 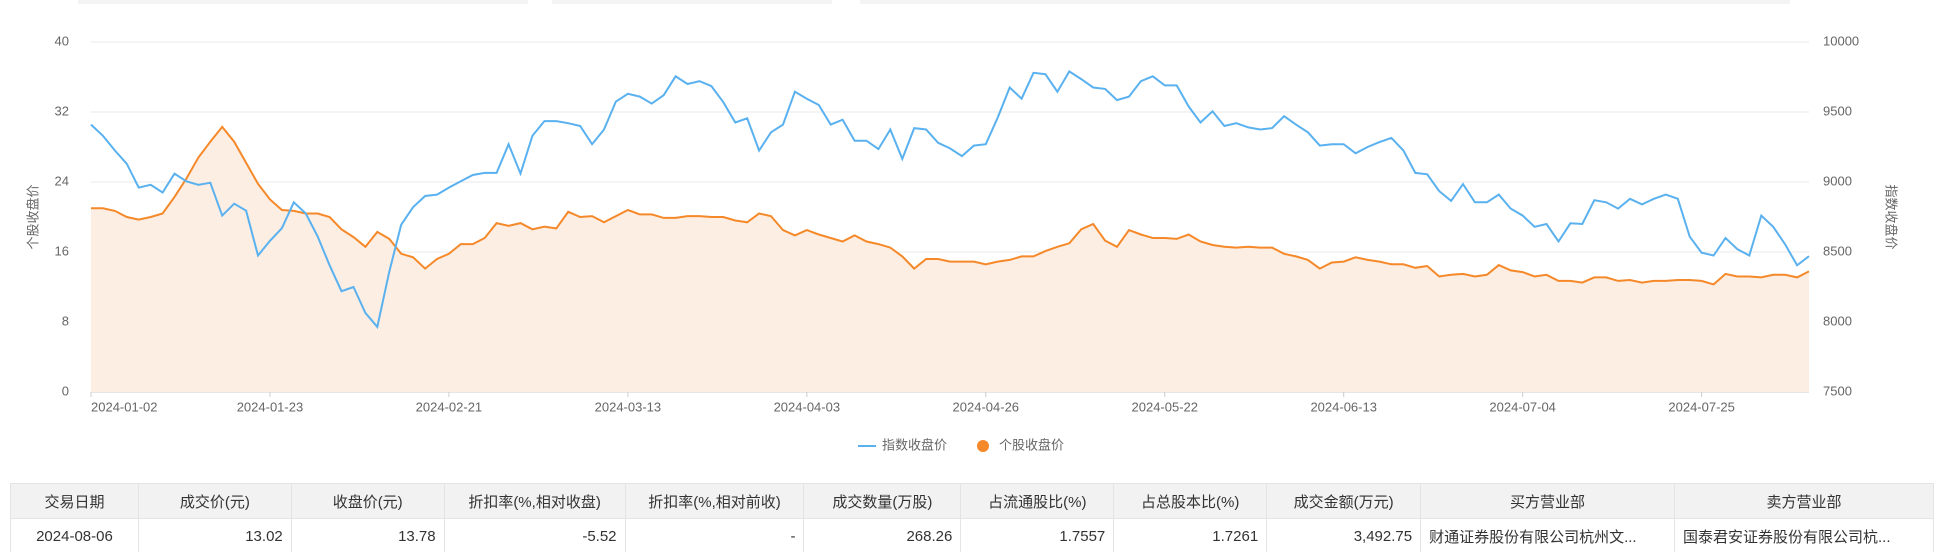 I want to click on y-tick-label: 32, so click(x=62, y=110).